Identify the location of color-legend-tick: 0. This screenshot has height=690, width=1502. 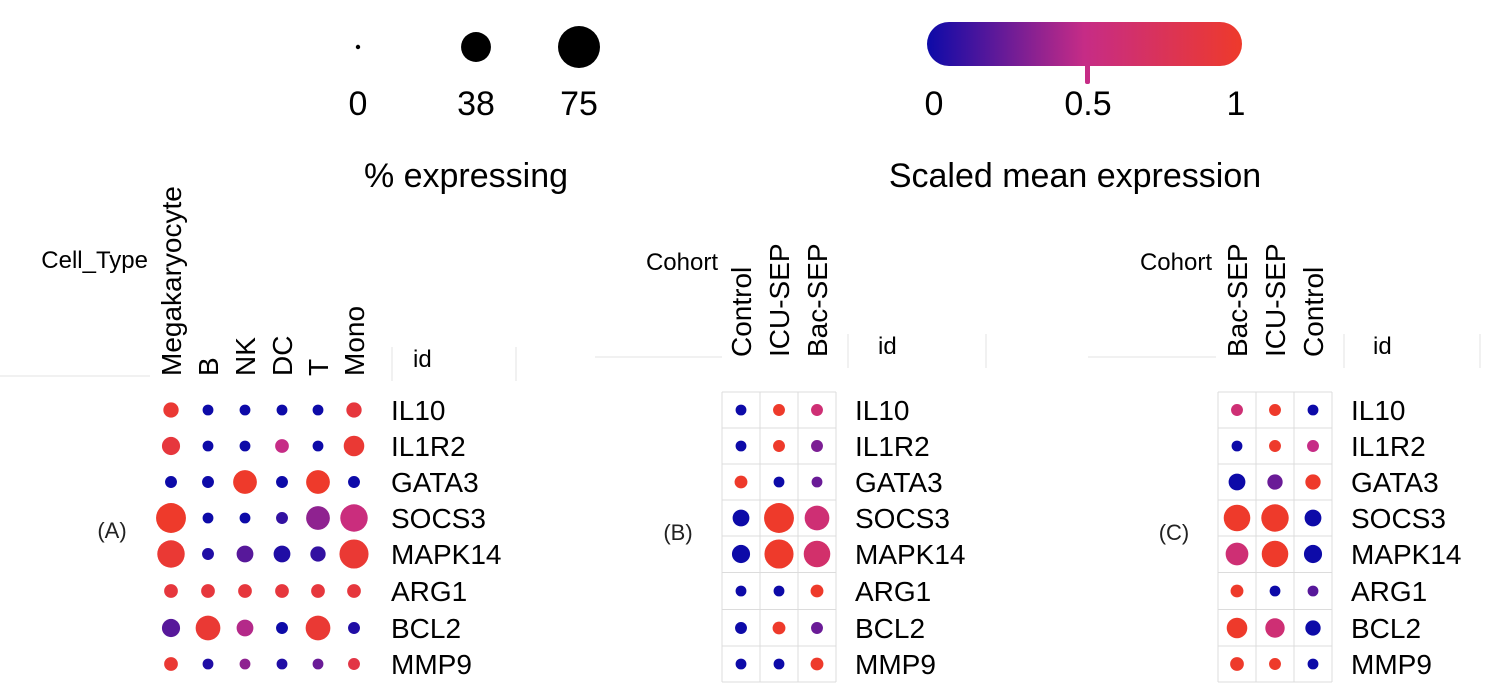
(934, 104).